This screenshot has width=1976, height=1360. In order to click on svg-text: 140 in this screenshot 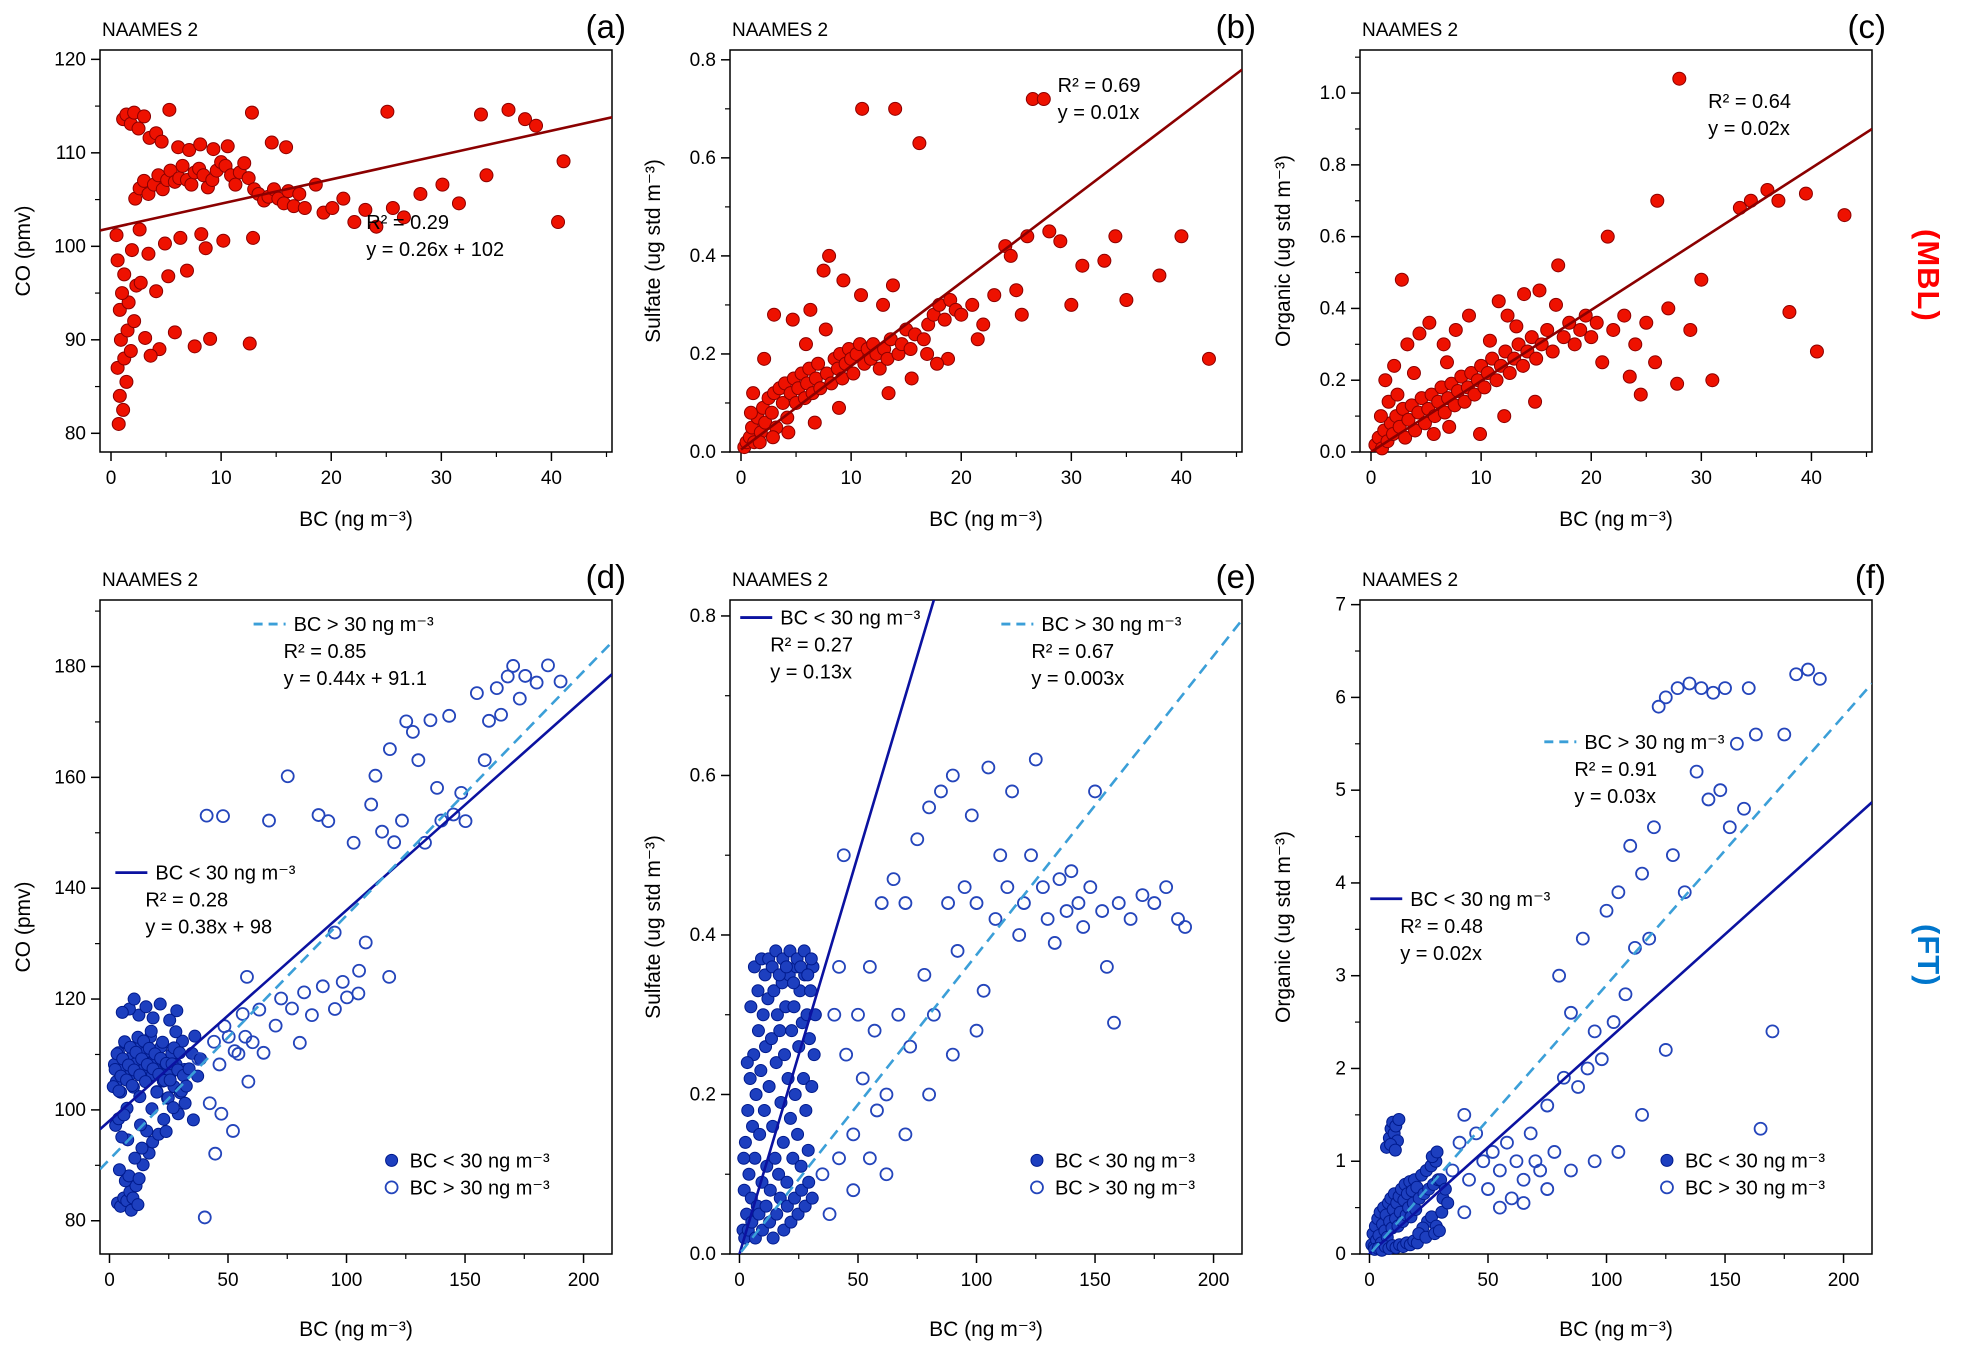, I will do `click(70, 888)`.